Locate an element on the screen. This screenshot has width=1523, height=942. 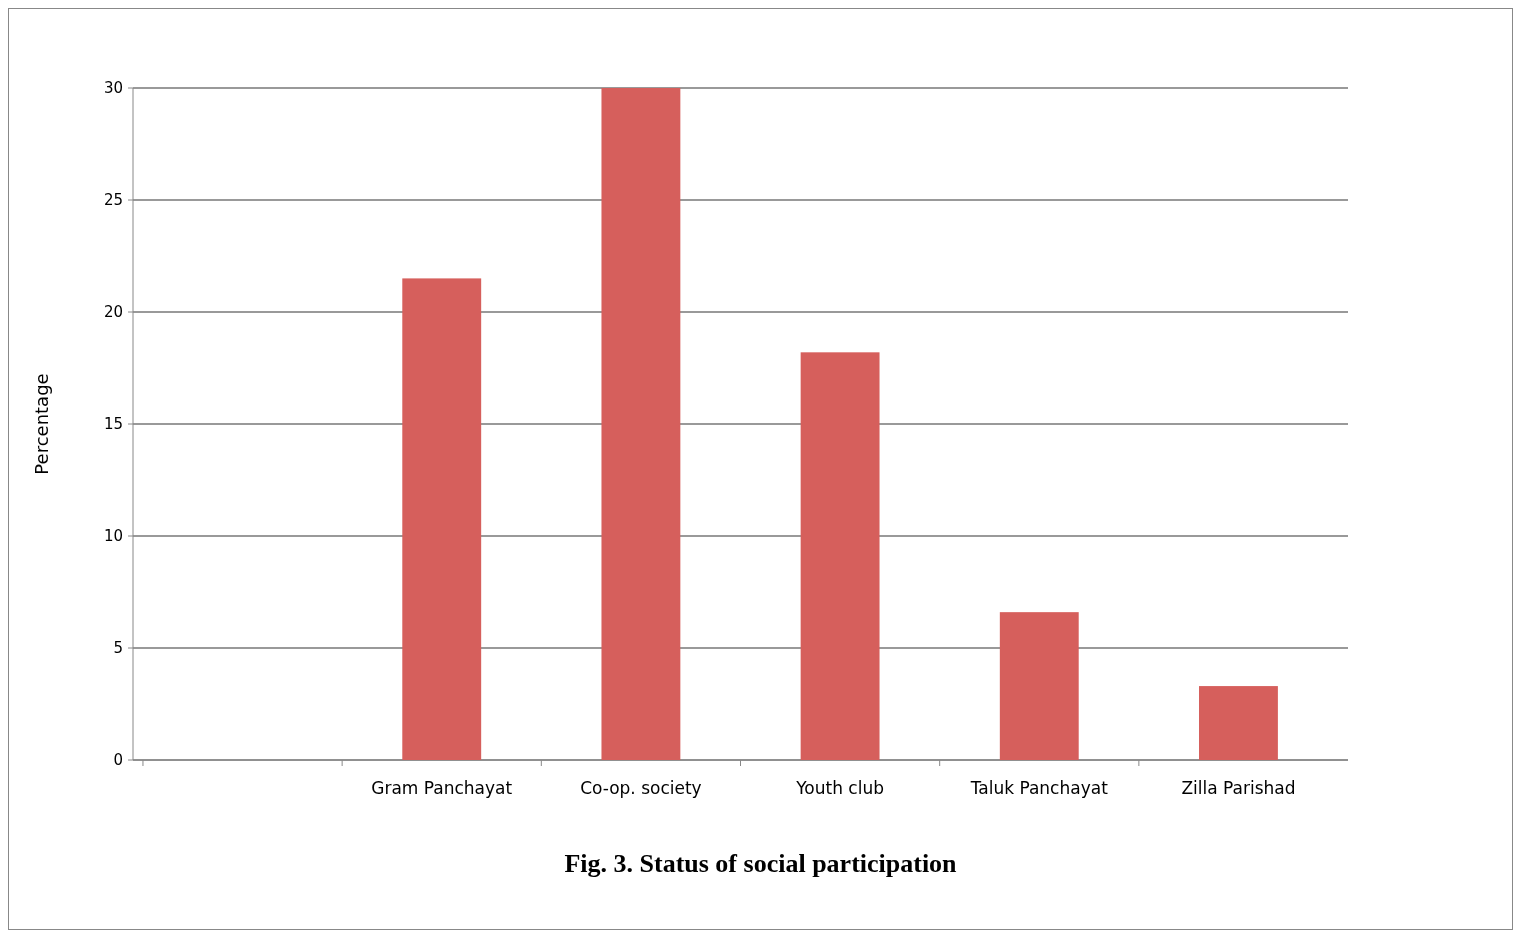
x-tick-label: Gram Panchayat is located at coordinates (442, 788).